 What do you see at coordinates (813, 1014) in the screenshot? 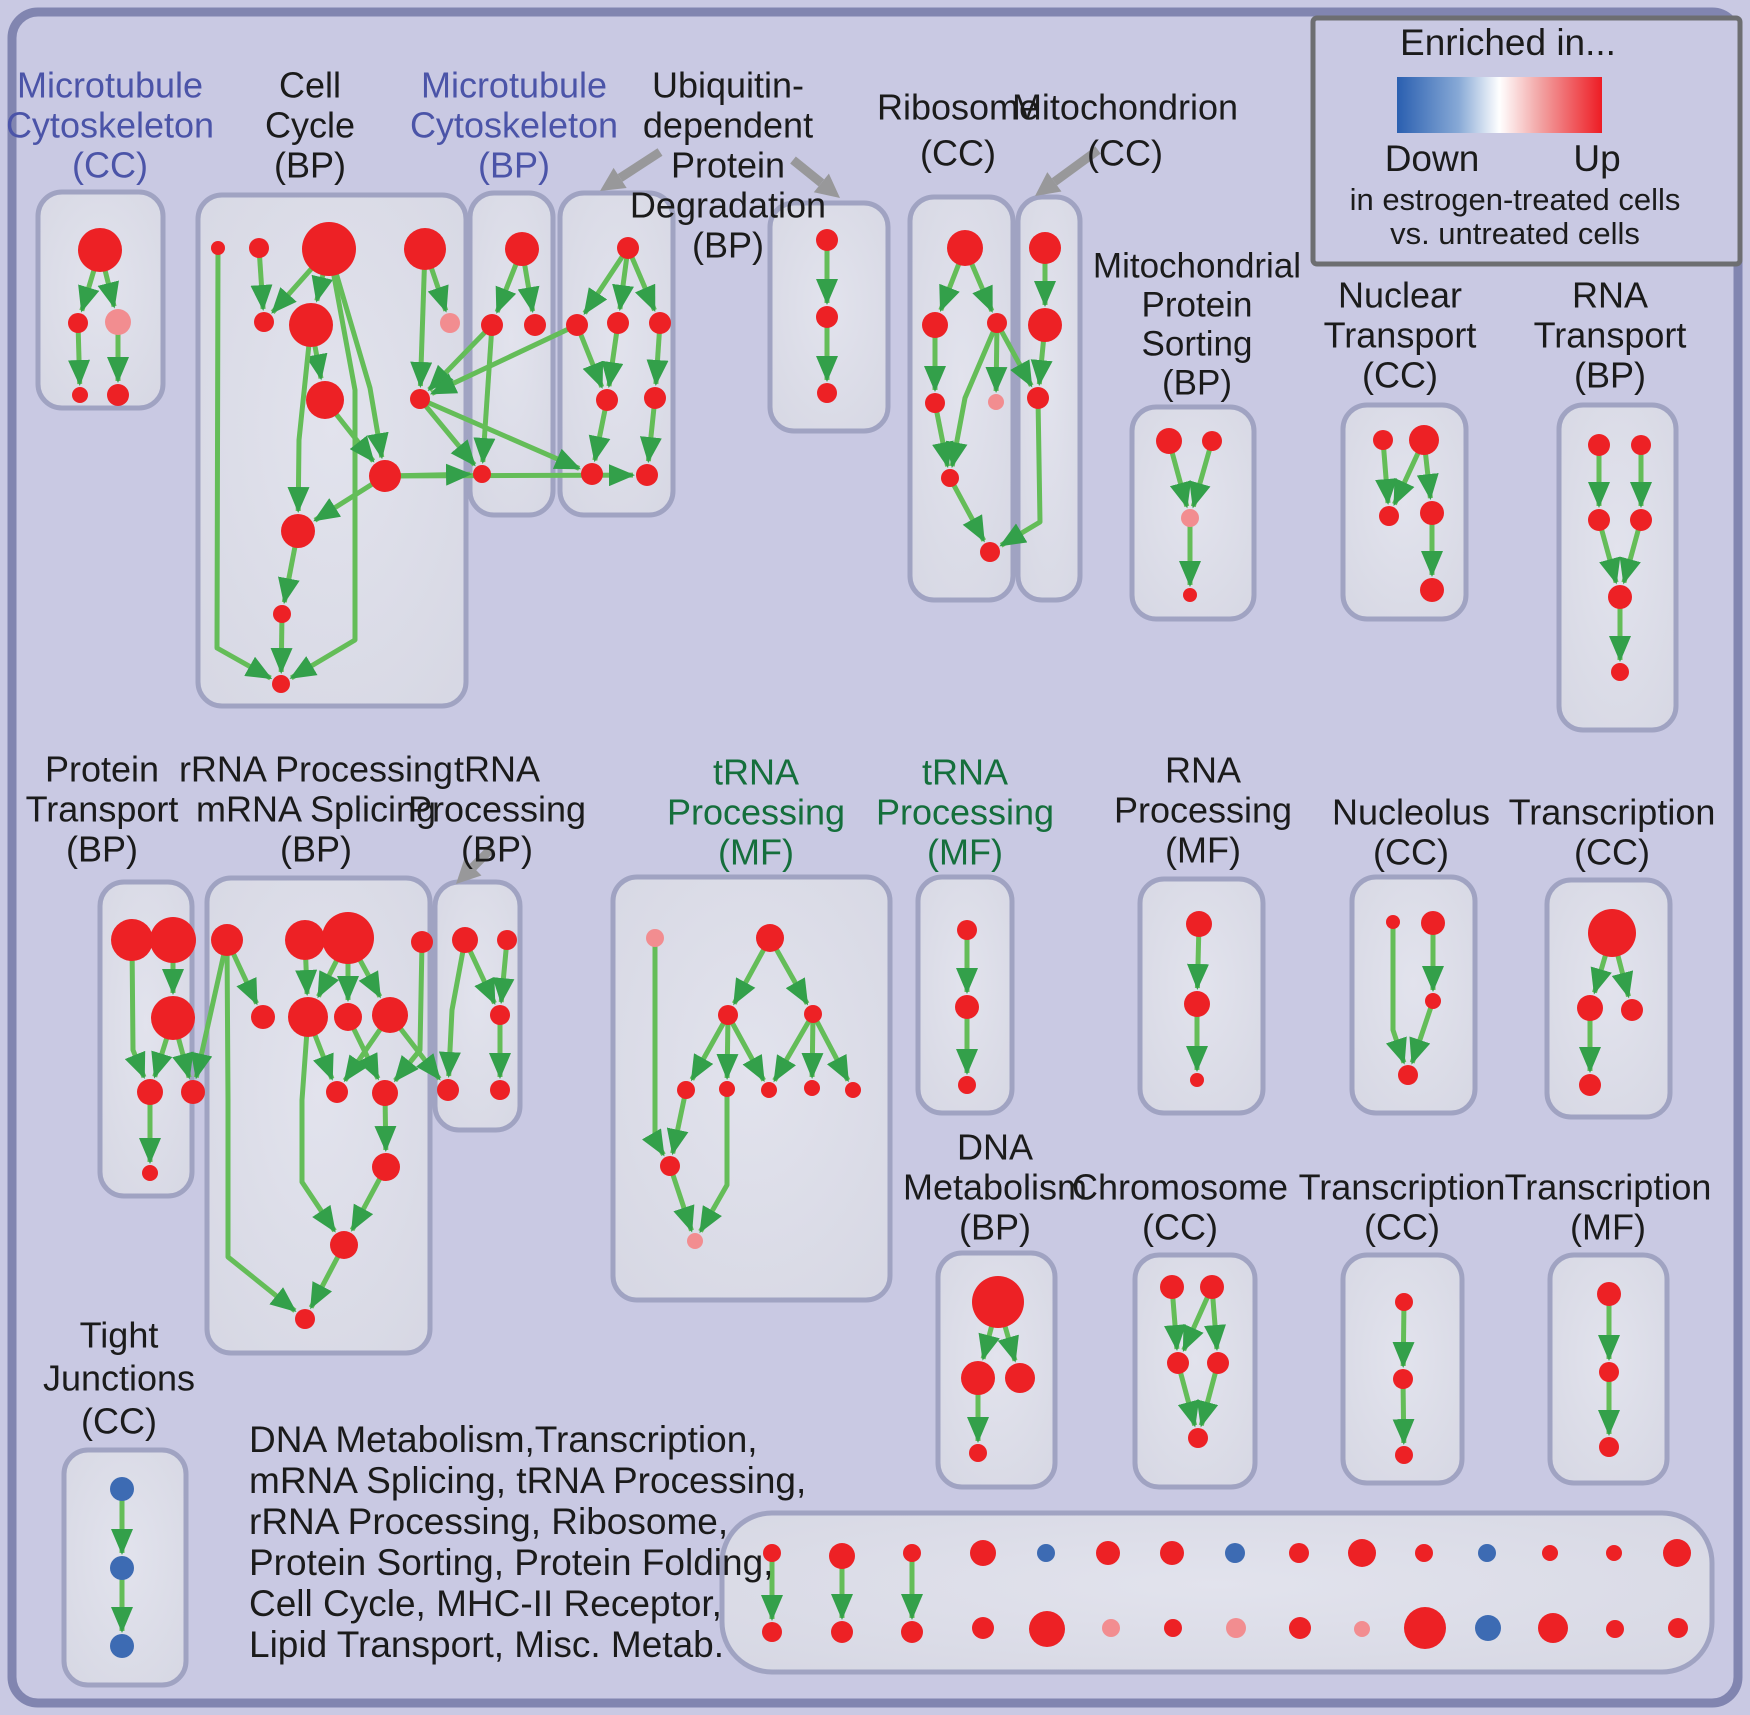
I see `go-term-node-f4` at bounding box center [813, 1014].